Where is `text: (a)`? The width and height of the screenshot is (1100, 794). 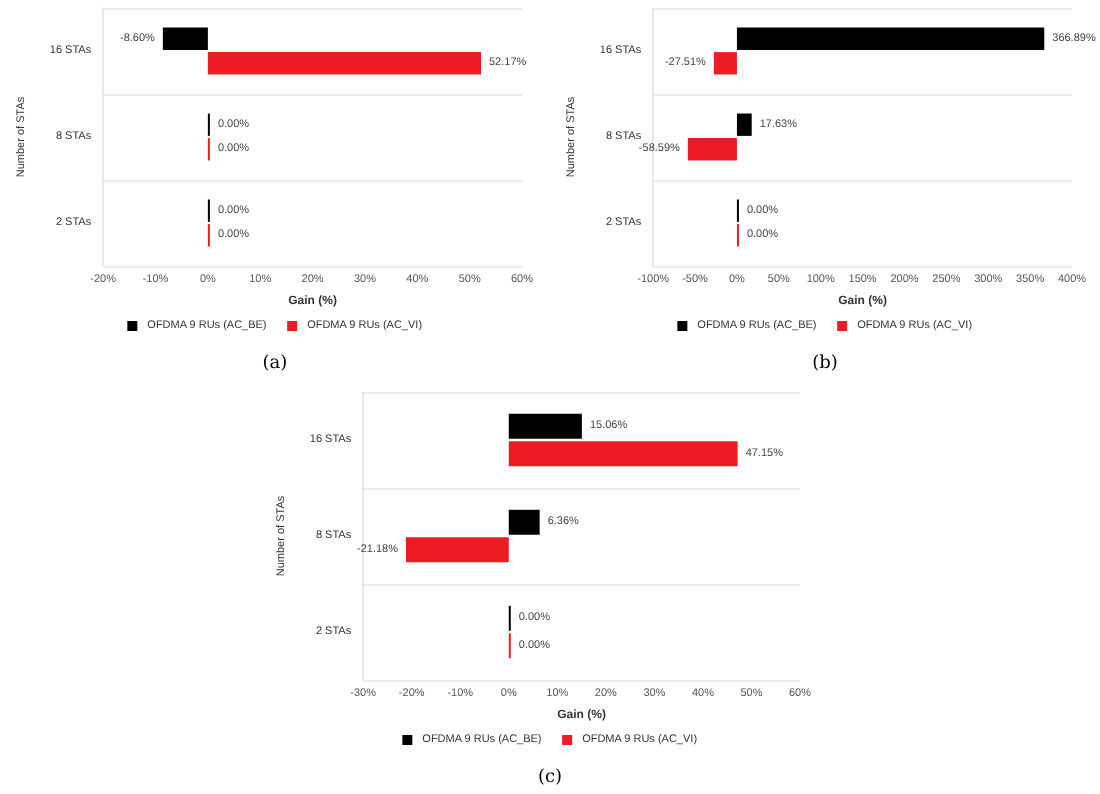 text: (a) is located at coordinates (275, 364).